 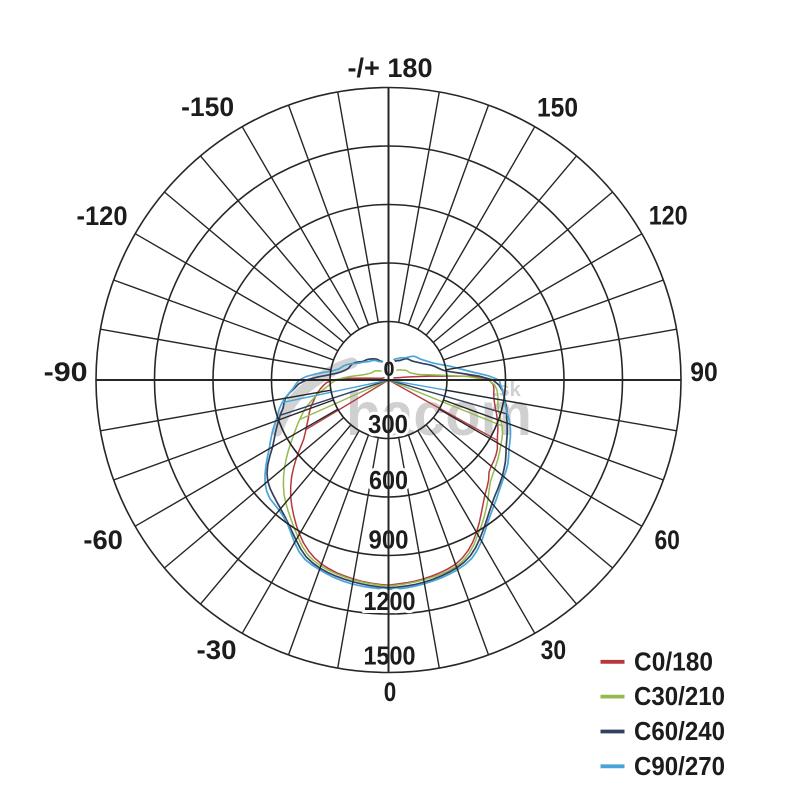 What do you see at coordinates (390, 68) in the screenshot?
I see `svg-text: -/+ 180` at bounding box center [390, 68].